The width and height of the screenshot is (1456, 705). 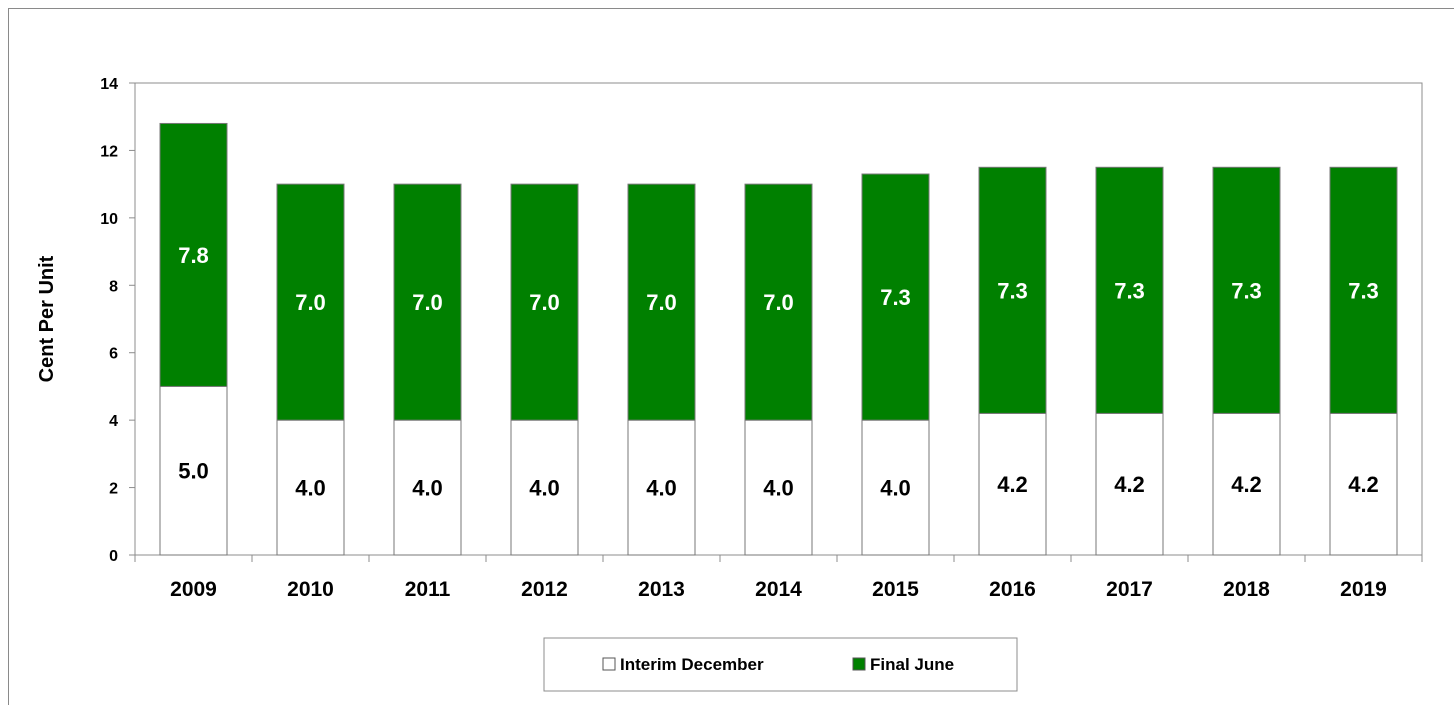 What do you see at coordinates (692, 664) in the screenshot?
I see `legend-item-interim-december: Interim December` at bounding box center [692, 664].